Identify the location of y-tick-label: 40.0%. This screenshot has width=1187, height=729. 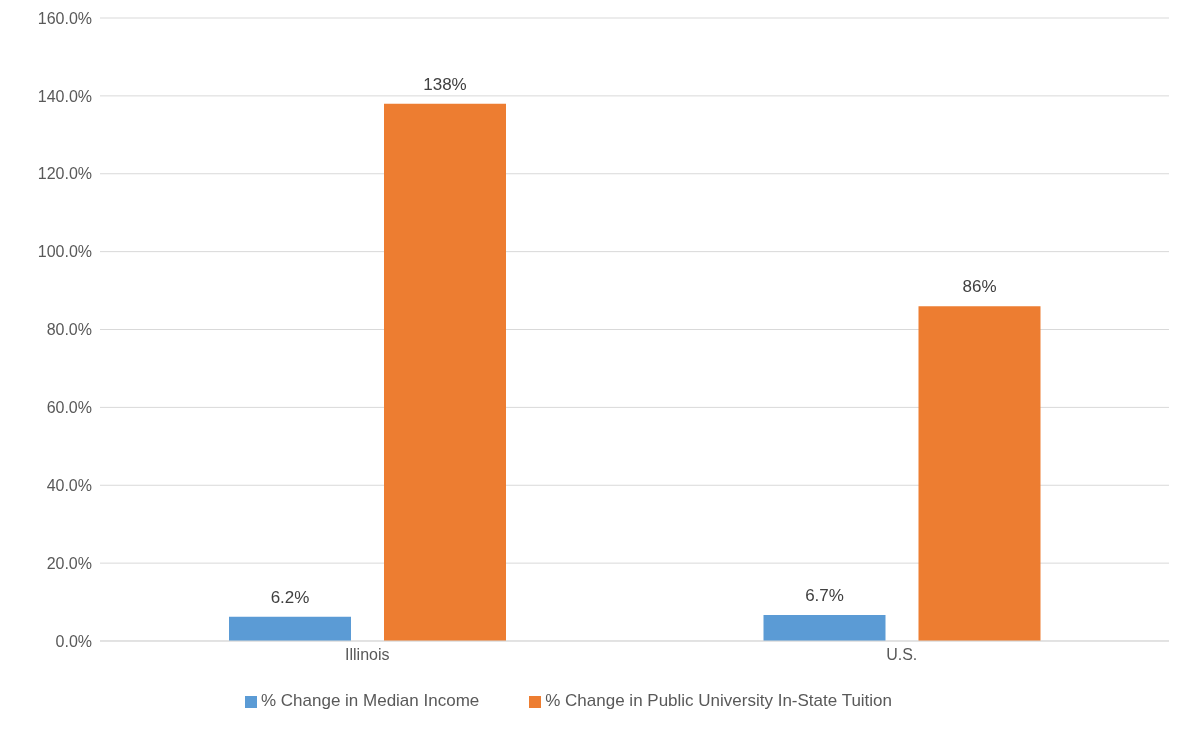
(69, 485).